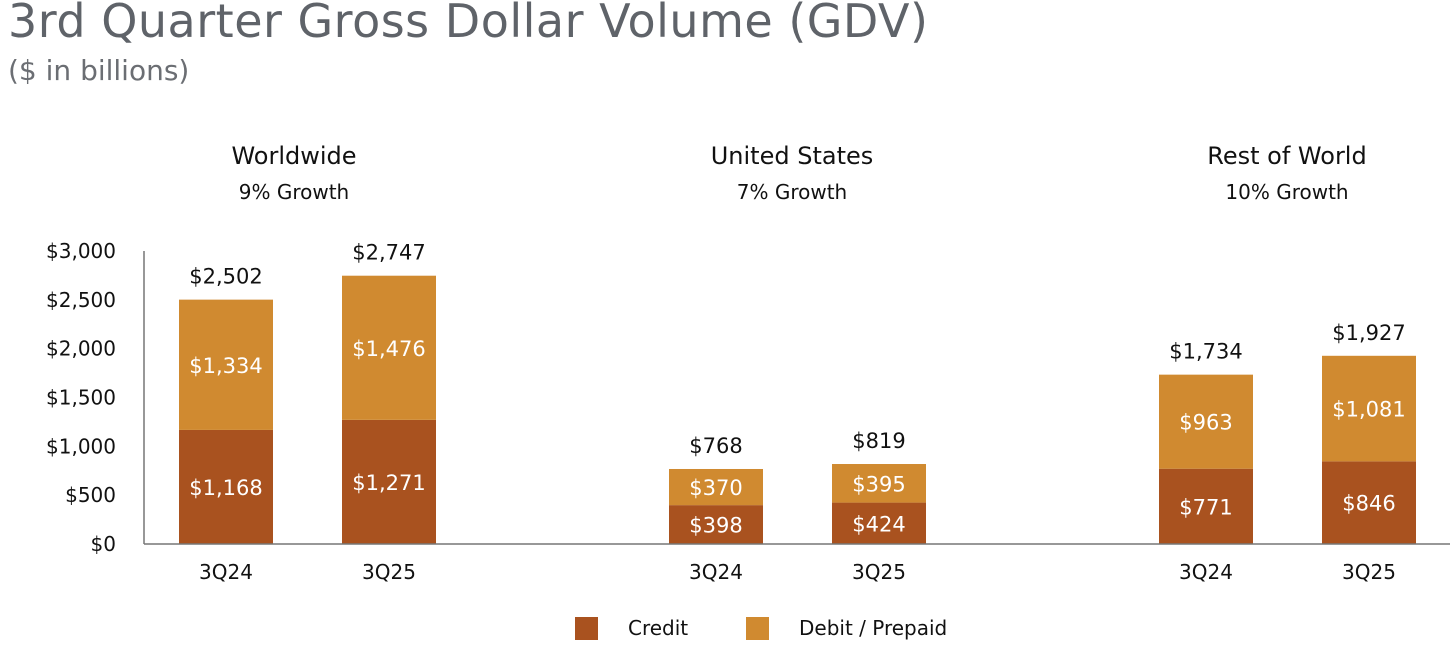 Image resolution: width=1456 pixels, height=653 pixels. I want to click on chart-legend: Credit Debit / Prepaid, so click(728, 631).